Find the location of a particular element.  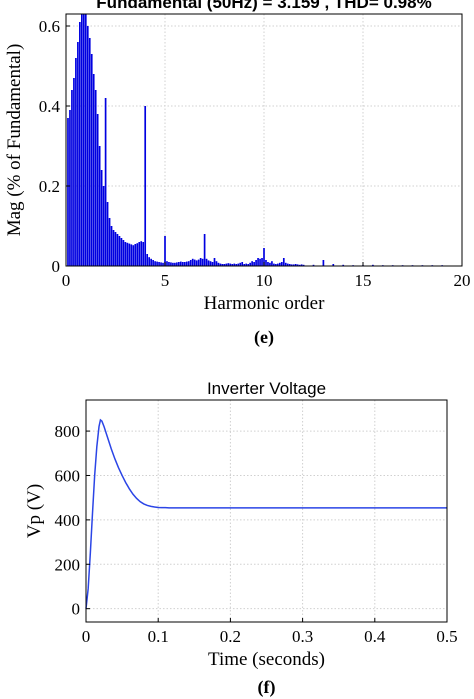

y-tick-label: 200 is located at coordinates (68, 564).